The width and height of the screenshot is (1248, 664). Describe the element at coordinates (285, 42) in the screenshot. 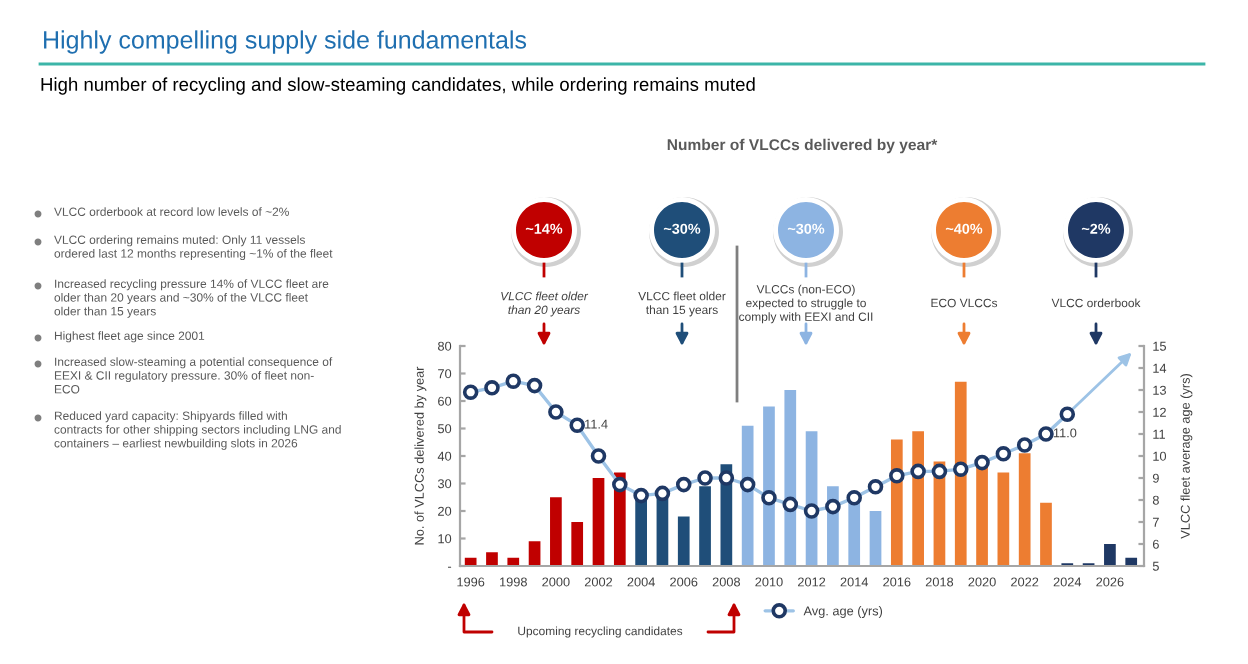

I see `chart-title: Highly compelling supply side fundamentals` at that location.